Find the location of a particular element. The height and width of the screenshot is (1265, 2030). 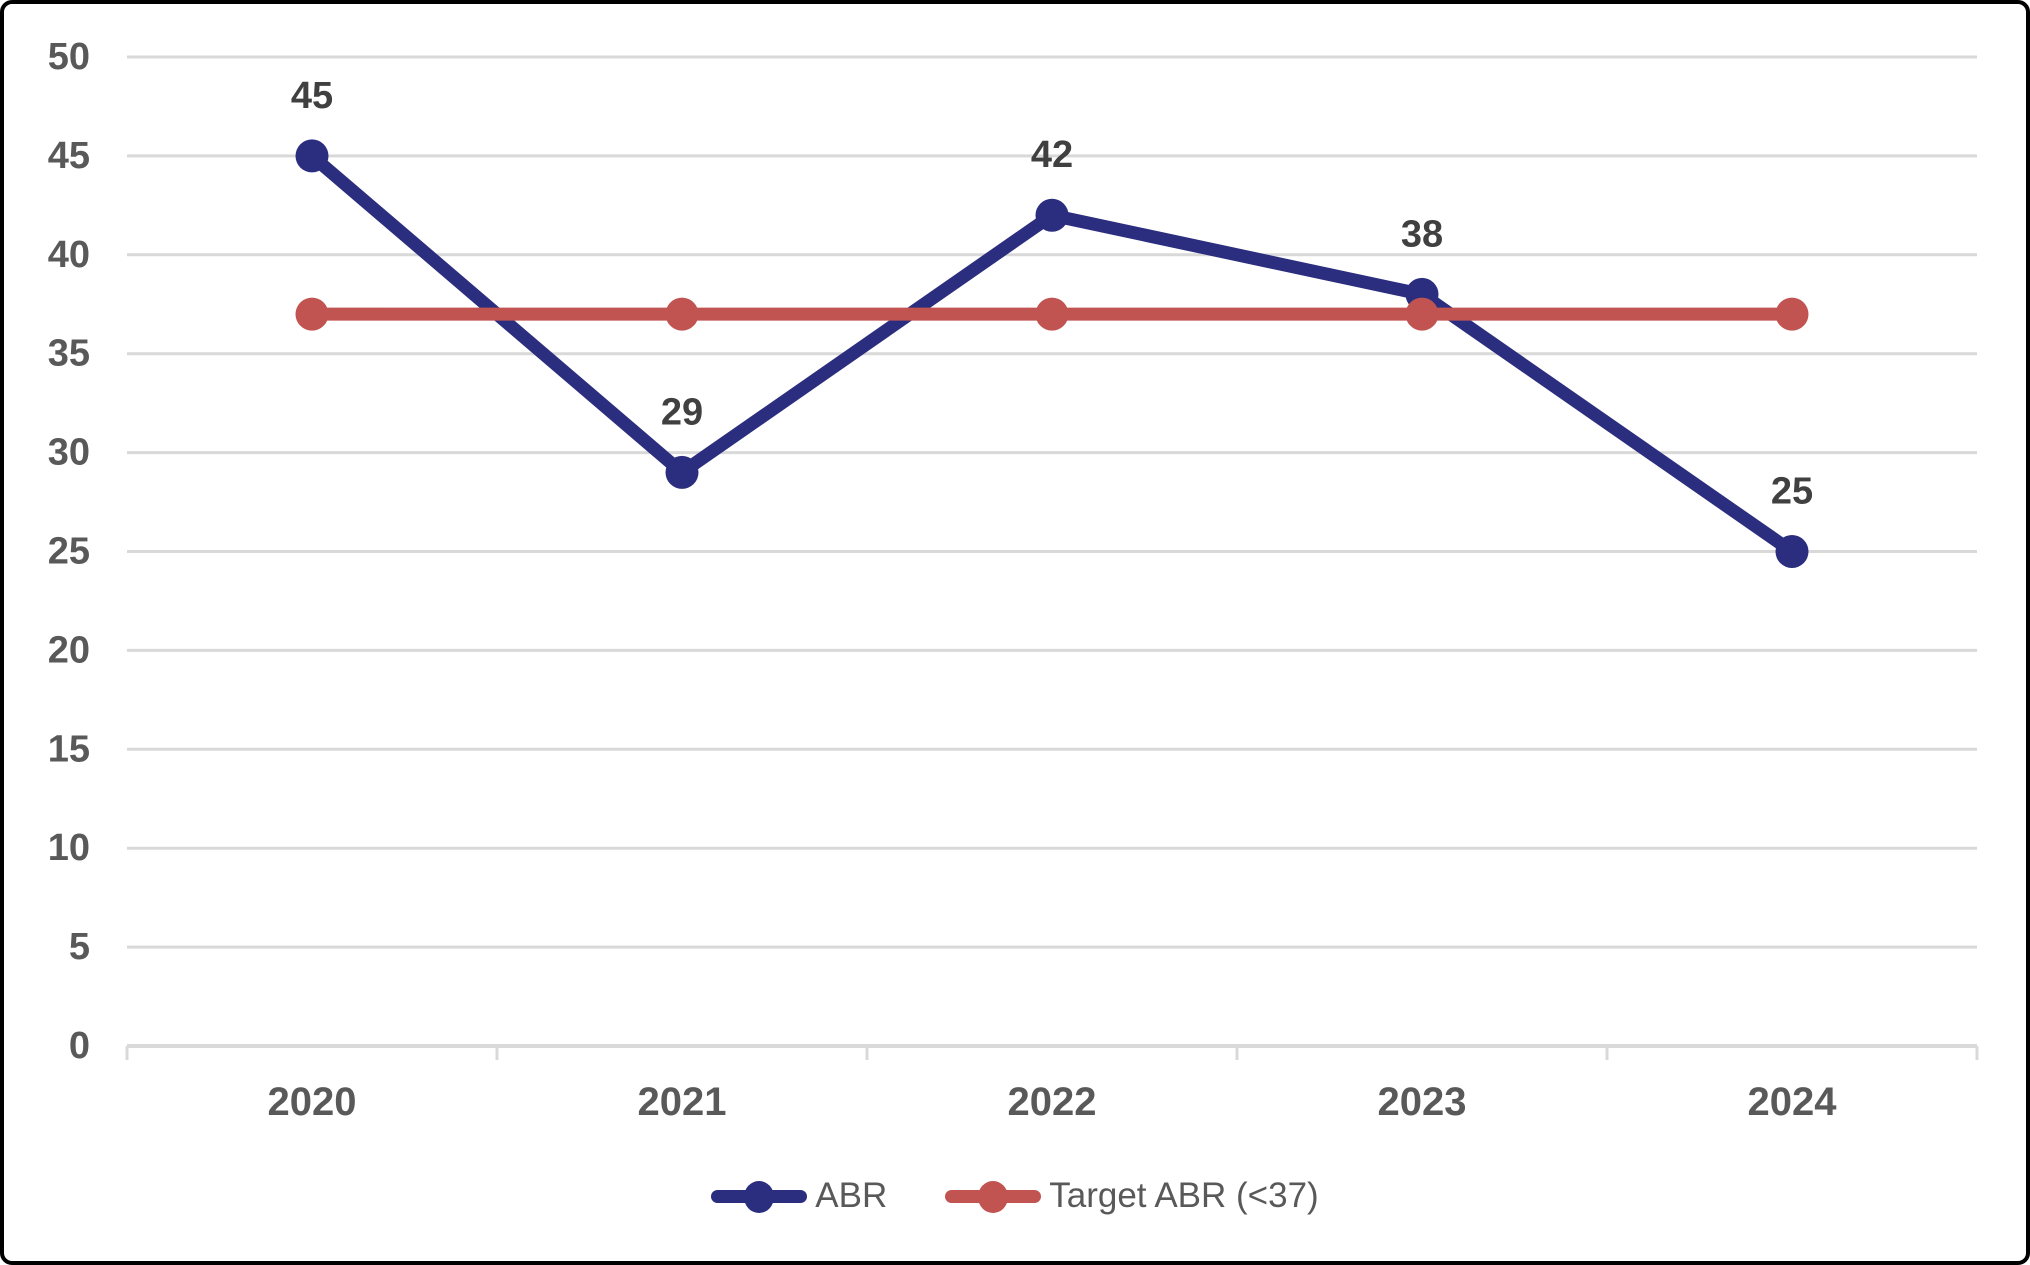

abr-data-label: 45 is located at coordinates (312, 96).